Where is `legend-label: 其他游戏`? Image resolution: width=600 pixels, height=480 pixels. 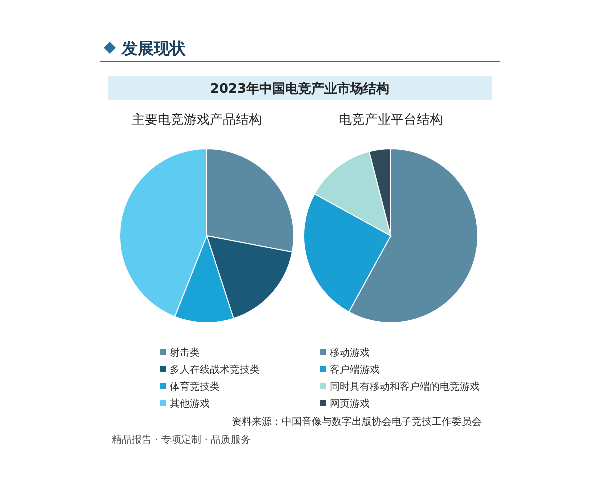 legend-label: 其他游戏 is located at coordinates (190, 404).